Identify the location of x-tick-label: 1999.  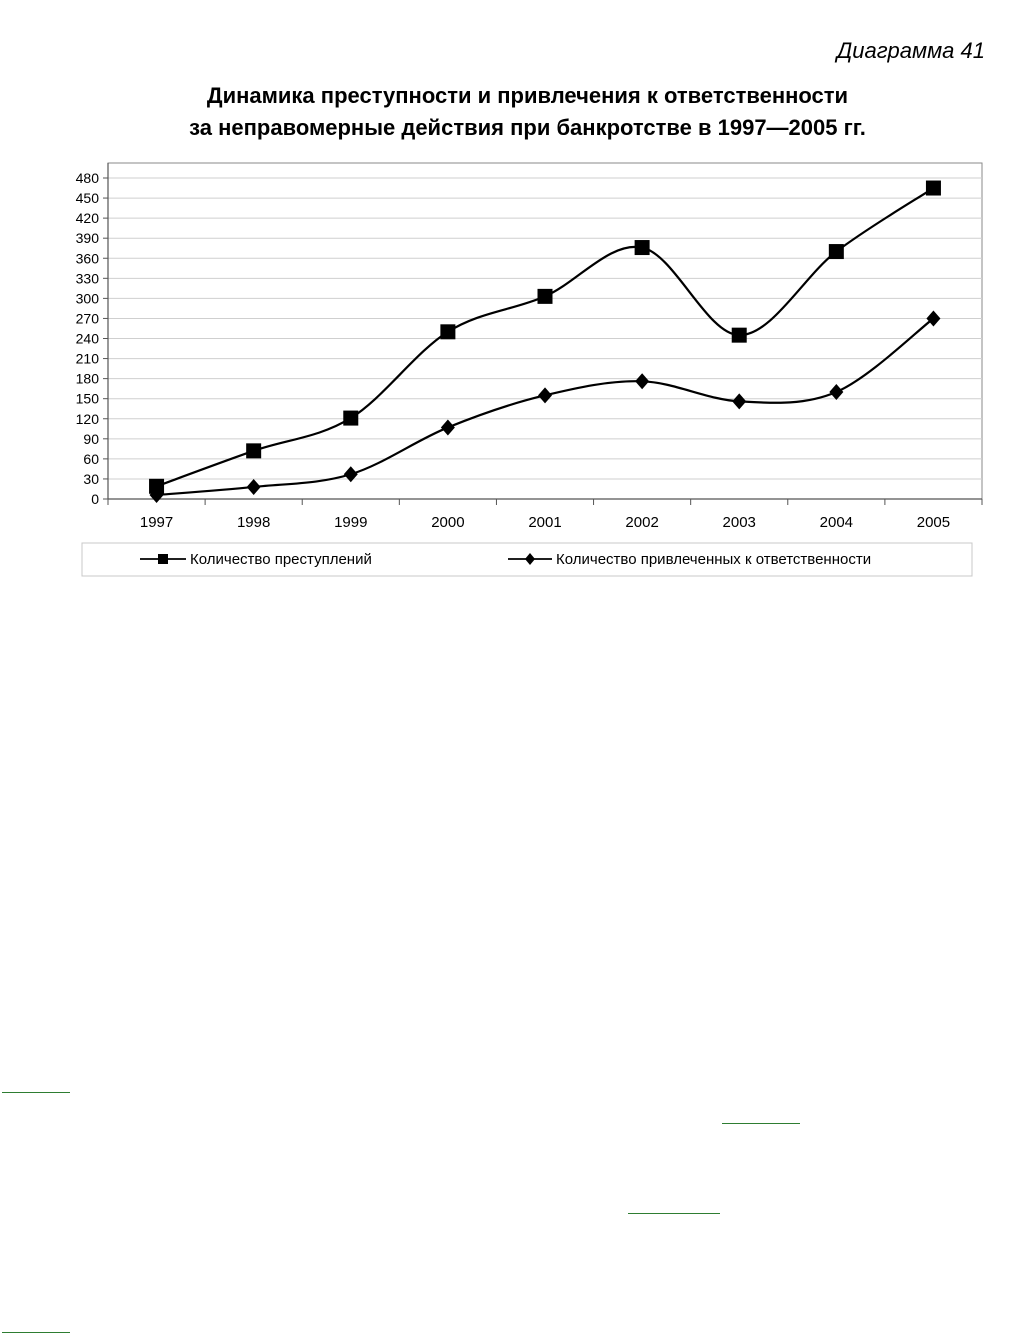
(350, 522).